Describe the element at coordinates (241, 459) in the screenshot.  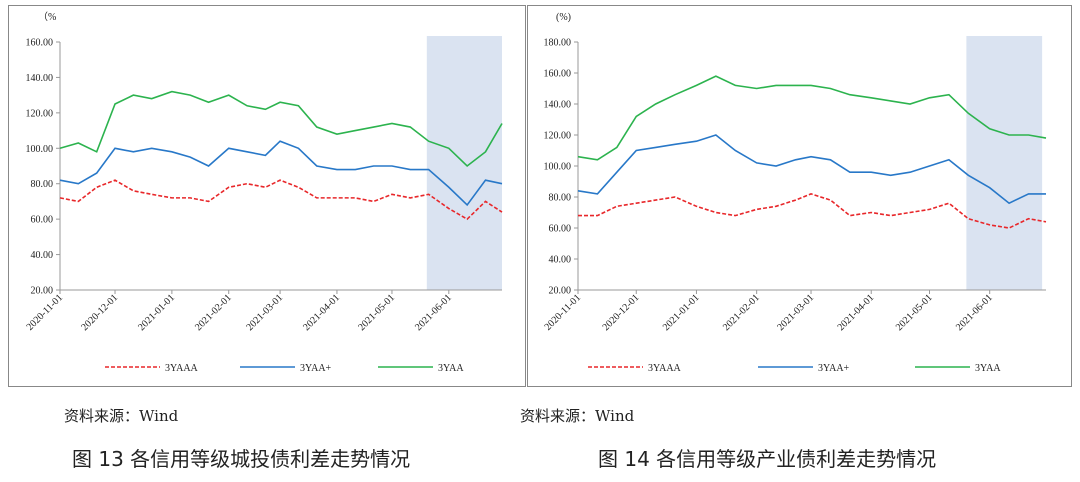
I see `caption: 图 13 各信用等级城投债利差走势情况` at that location.